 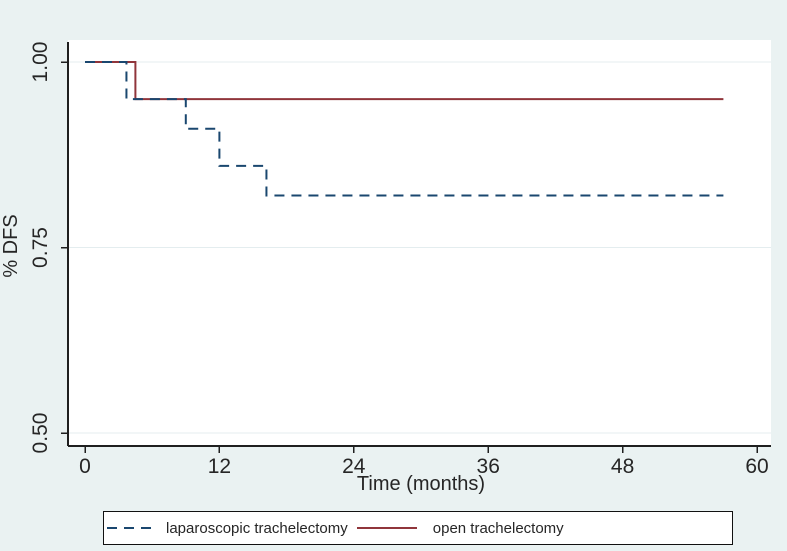 I want to click on laparoscopic-legend-line-sample, so click(x=129, y=528).